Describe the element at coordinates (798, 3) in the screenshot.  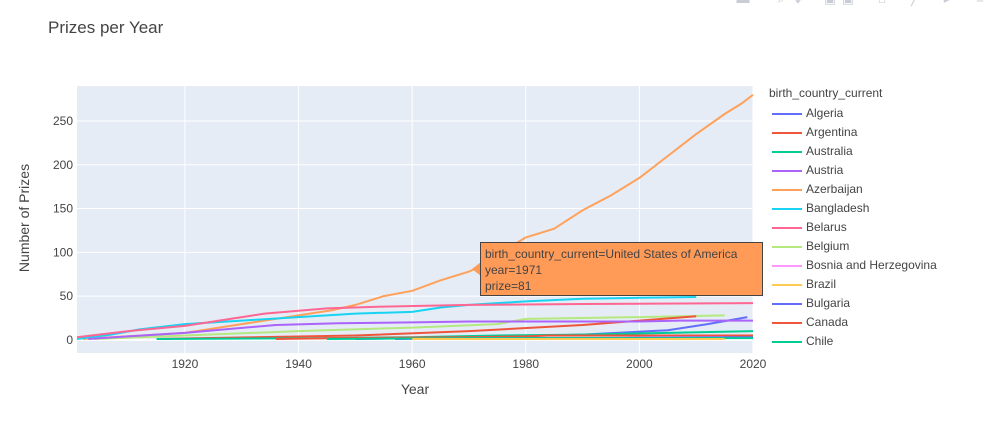
I see `pan-icon: ✥` at that location.